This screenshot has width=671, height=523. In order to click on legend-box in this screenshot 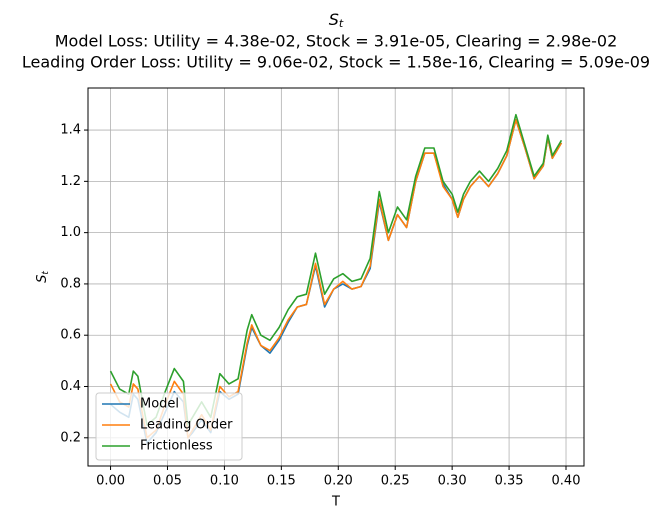, I will do `click(169, 426)`.